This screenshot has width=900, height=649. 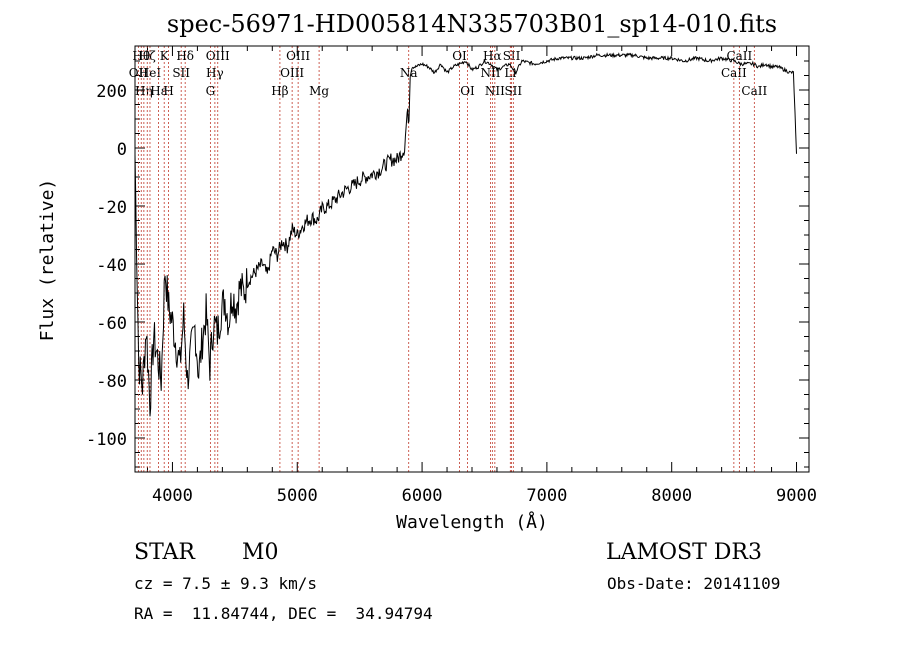 I want to click on spectral-line-label: Hθ, so click(x=141, y=56).